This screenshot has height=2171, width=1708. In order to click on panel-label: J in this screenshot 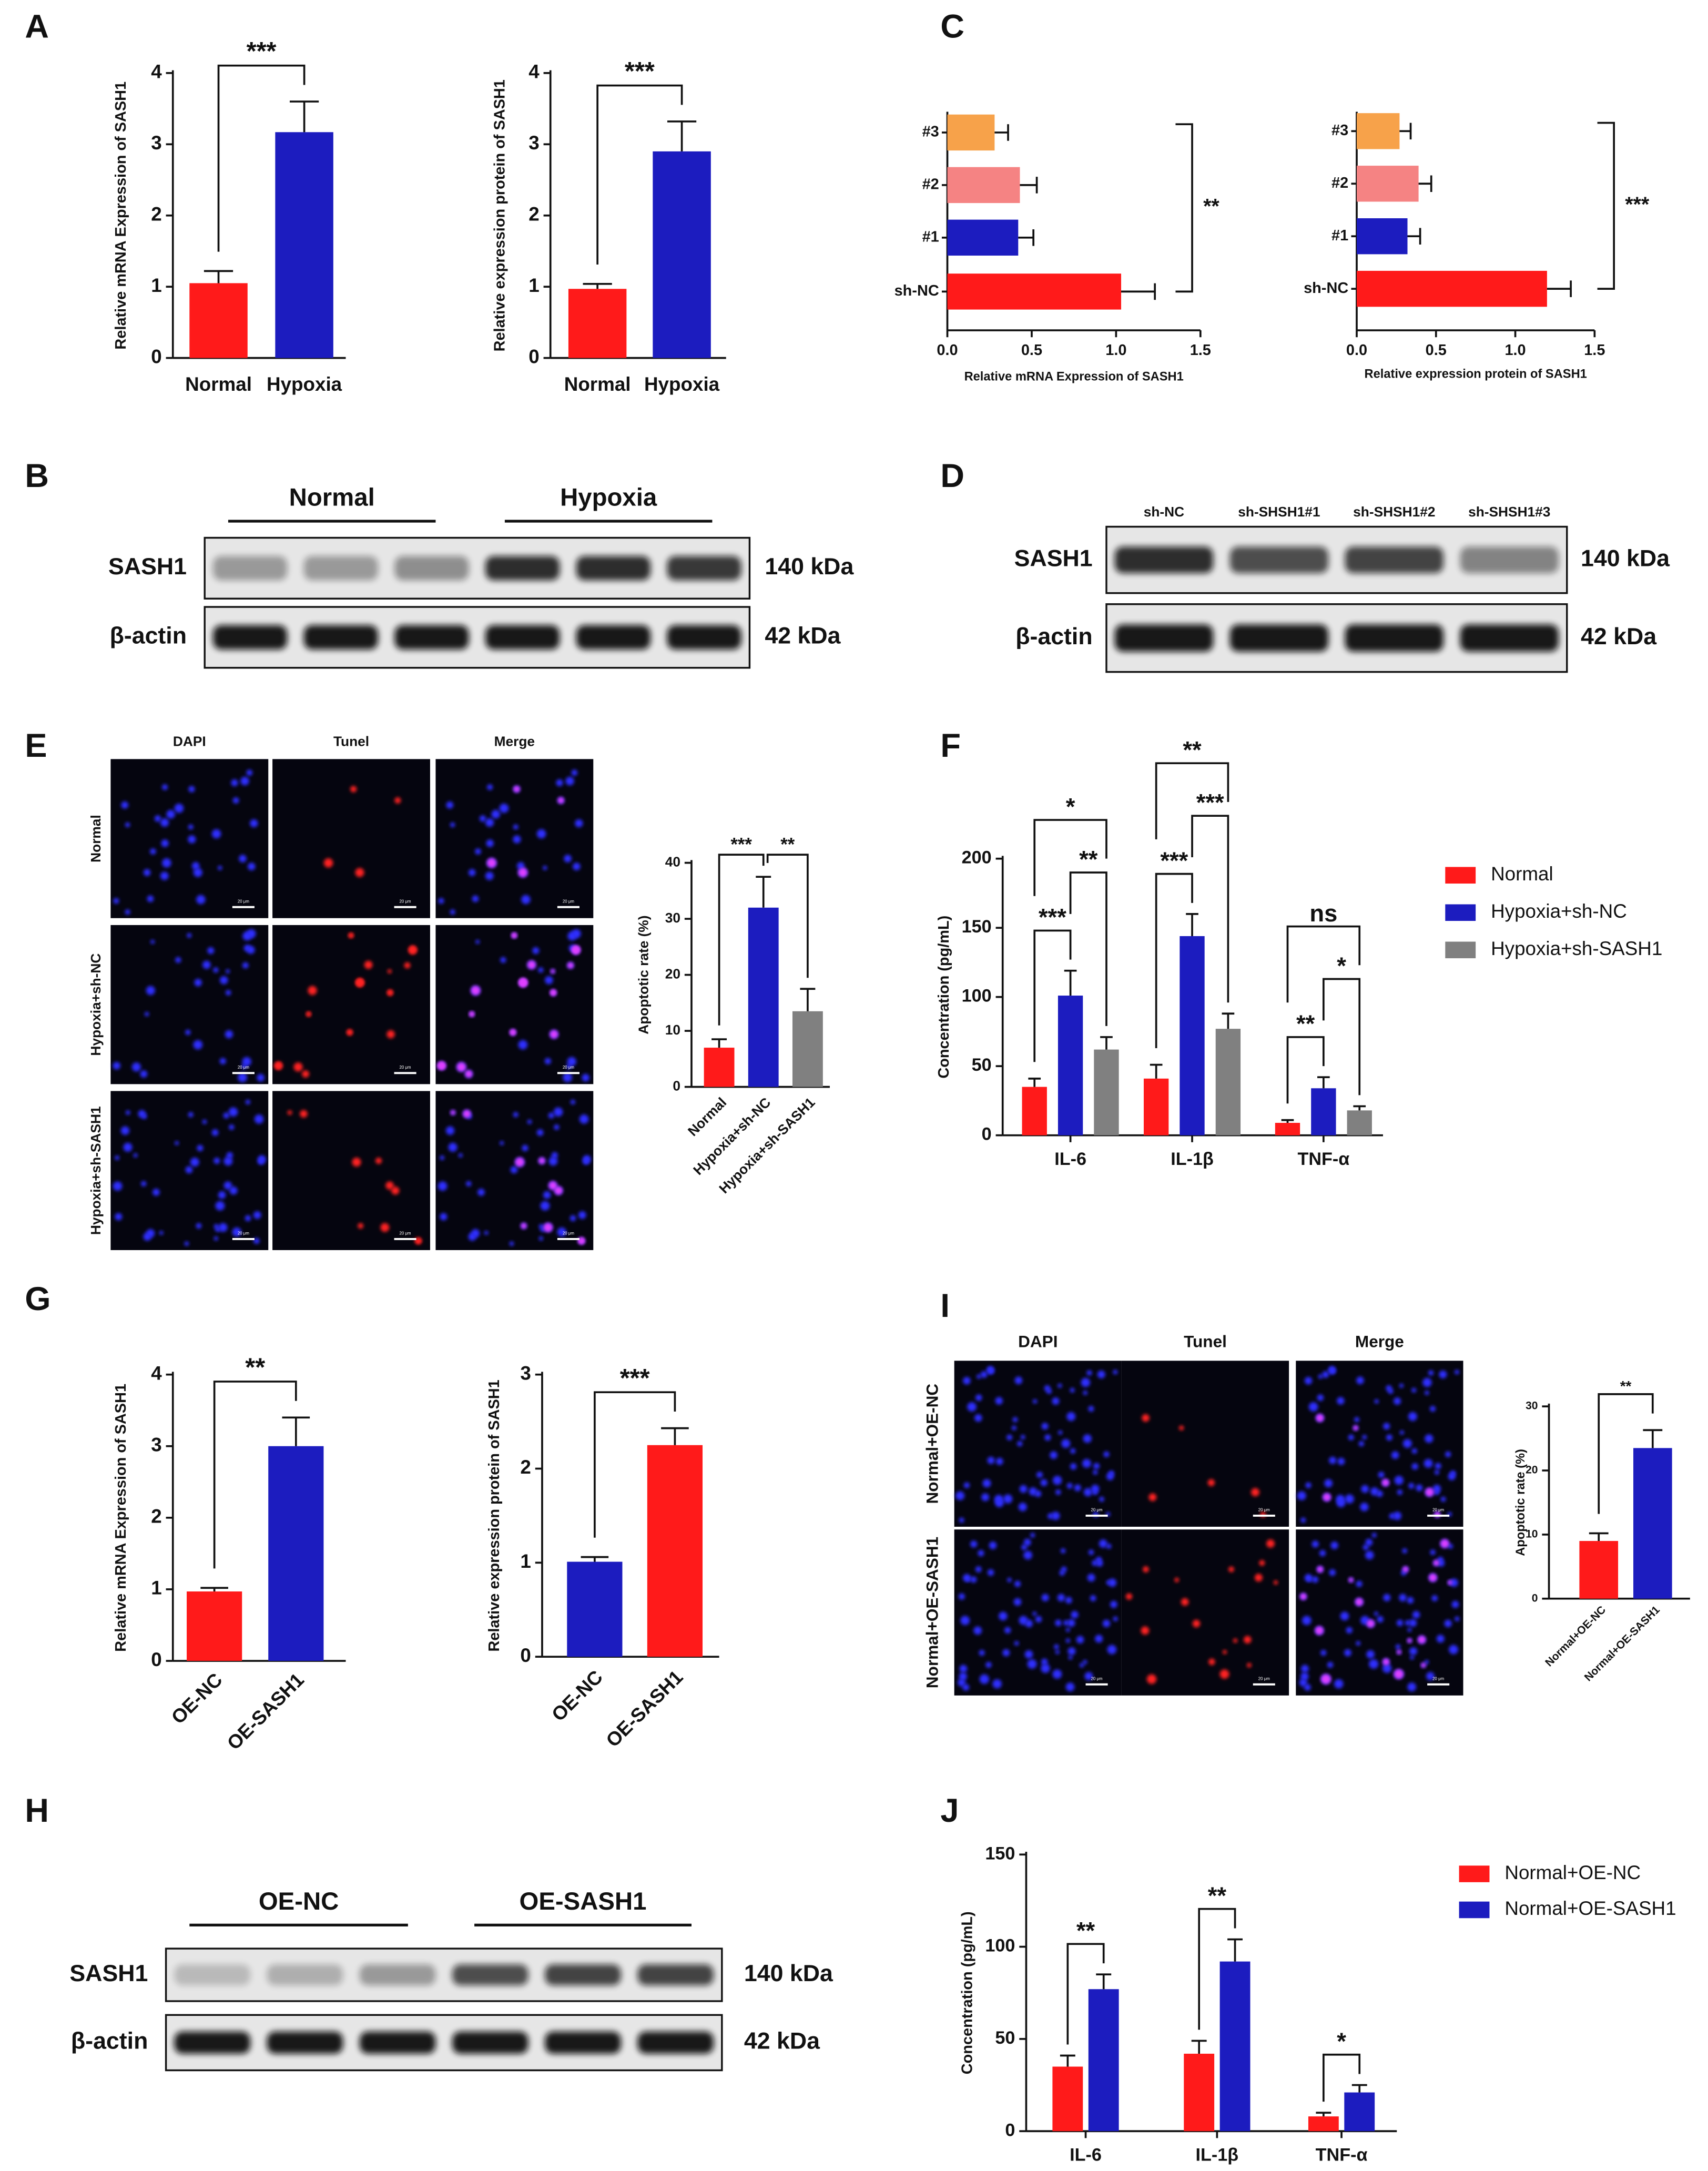, I will do `click(949, 1810)`.